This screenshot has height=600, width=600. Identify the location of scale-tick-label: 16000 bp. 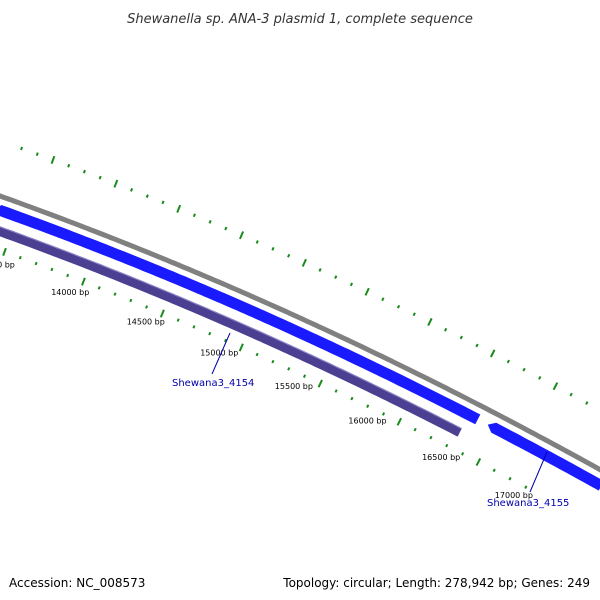
(367, 421).